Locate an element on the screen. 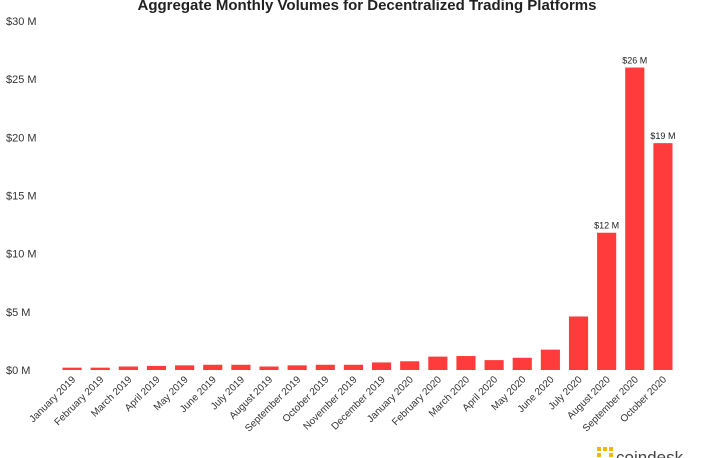 This screenshot has height=458, width=710. x-tick-label: February 2020 is located at coordinates (417, 401).